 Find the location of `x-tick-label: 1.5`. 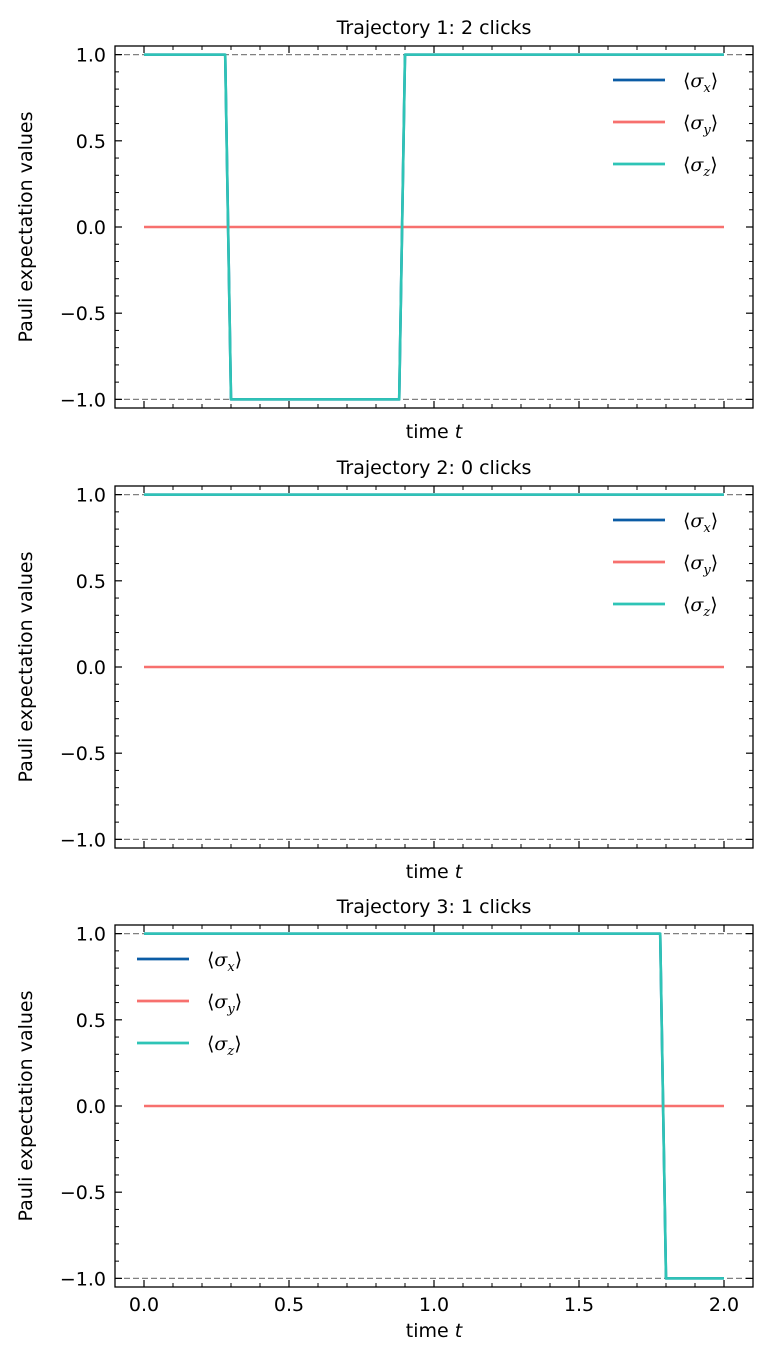

x-tick-label: 1.5 is located at coordinates (579, 1305).